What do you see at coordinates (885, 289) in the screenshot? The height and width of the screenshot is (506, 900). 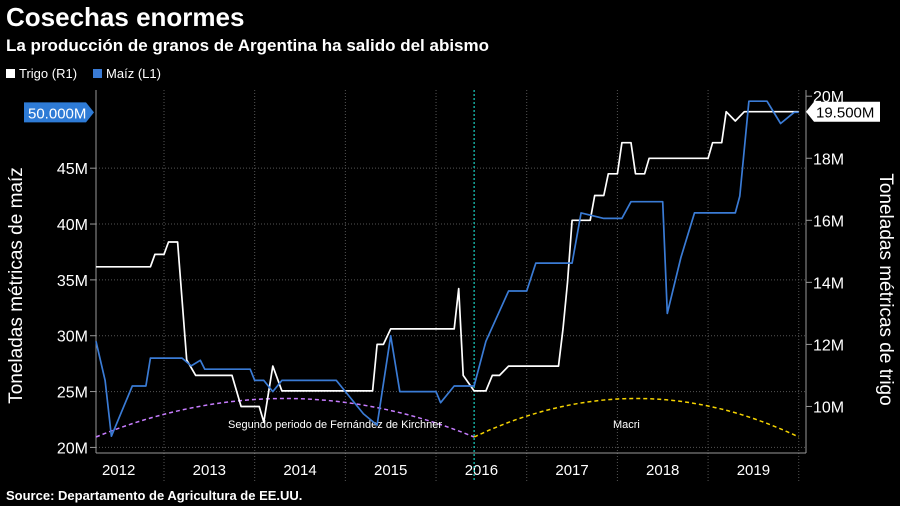 I see `right-axis-title: Toneladas métricas de trigo` at bounding box center [885, 289].